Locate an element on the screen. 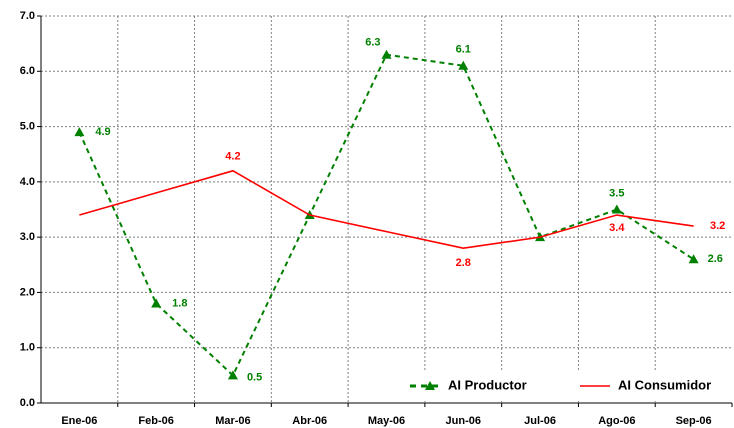  x-tick-label: Jun-06 is located at coordinates (463, 421).